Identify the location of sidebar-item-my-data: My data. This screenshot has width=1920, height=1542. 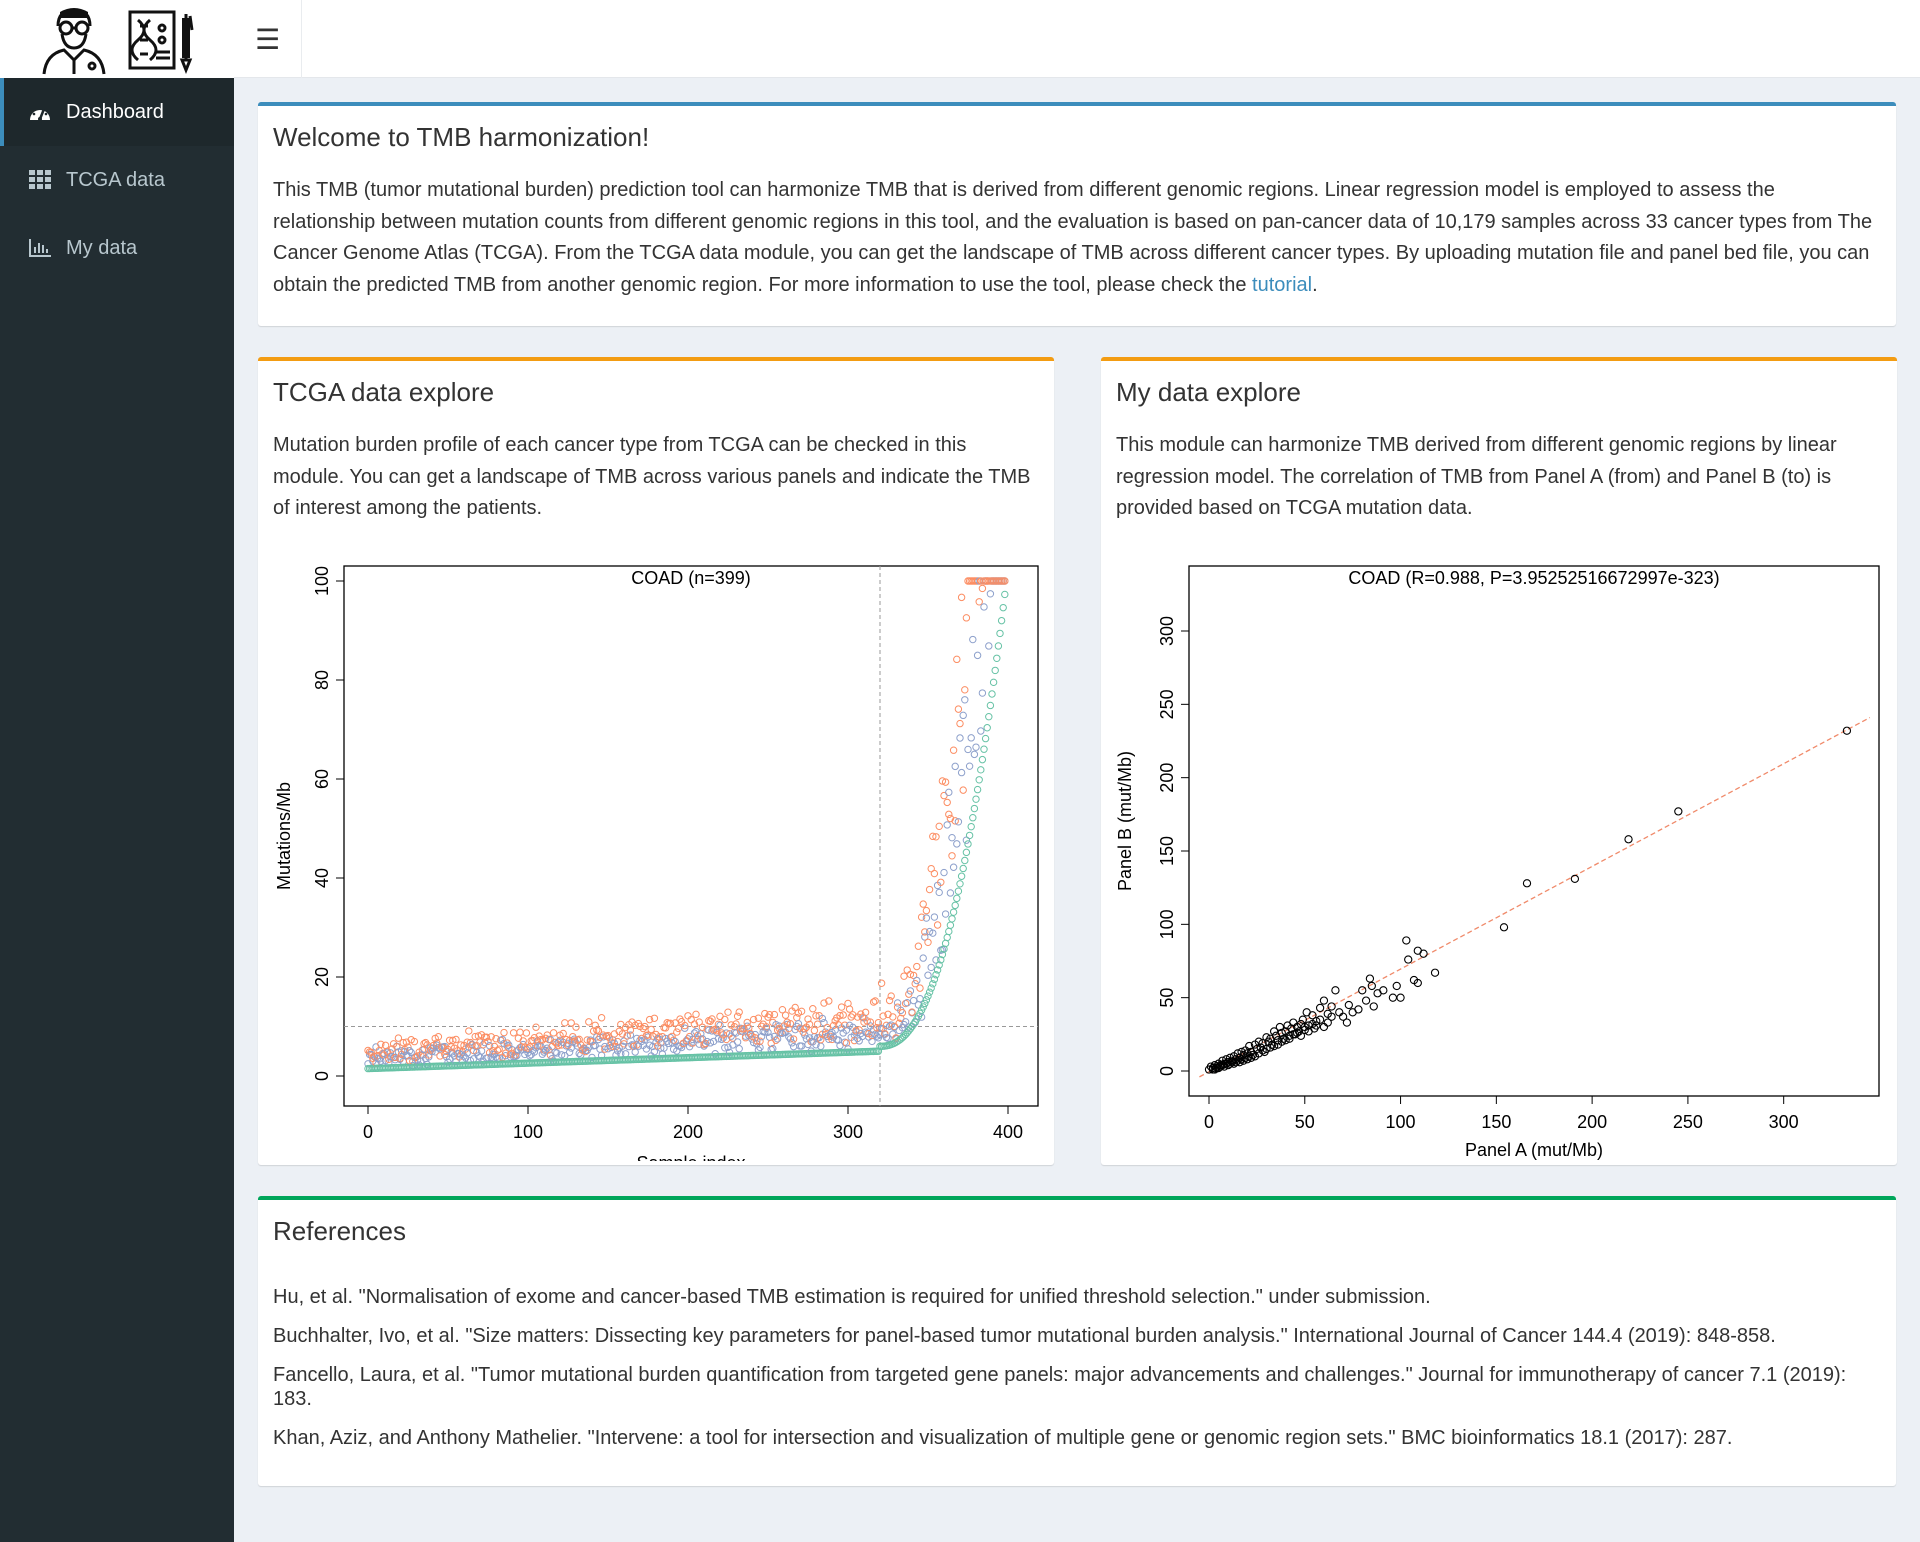
(117, 248).